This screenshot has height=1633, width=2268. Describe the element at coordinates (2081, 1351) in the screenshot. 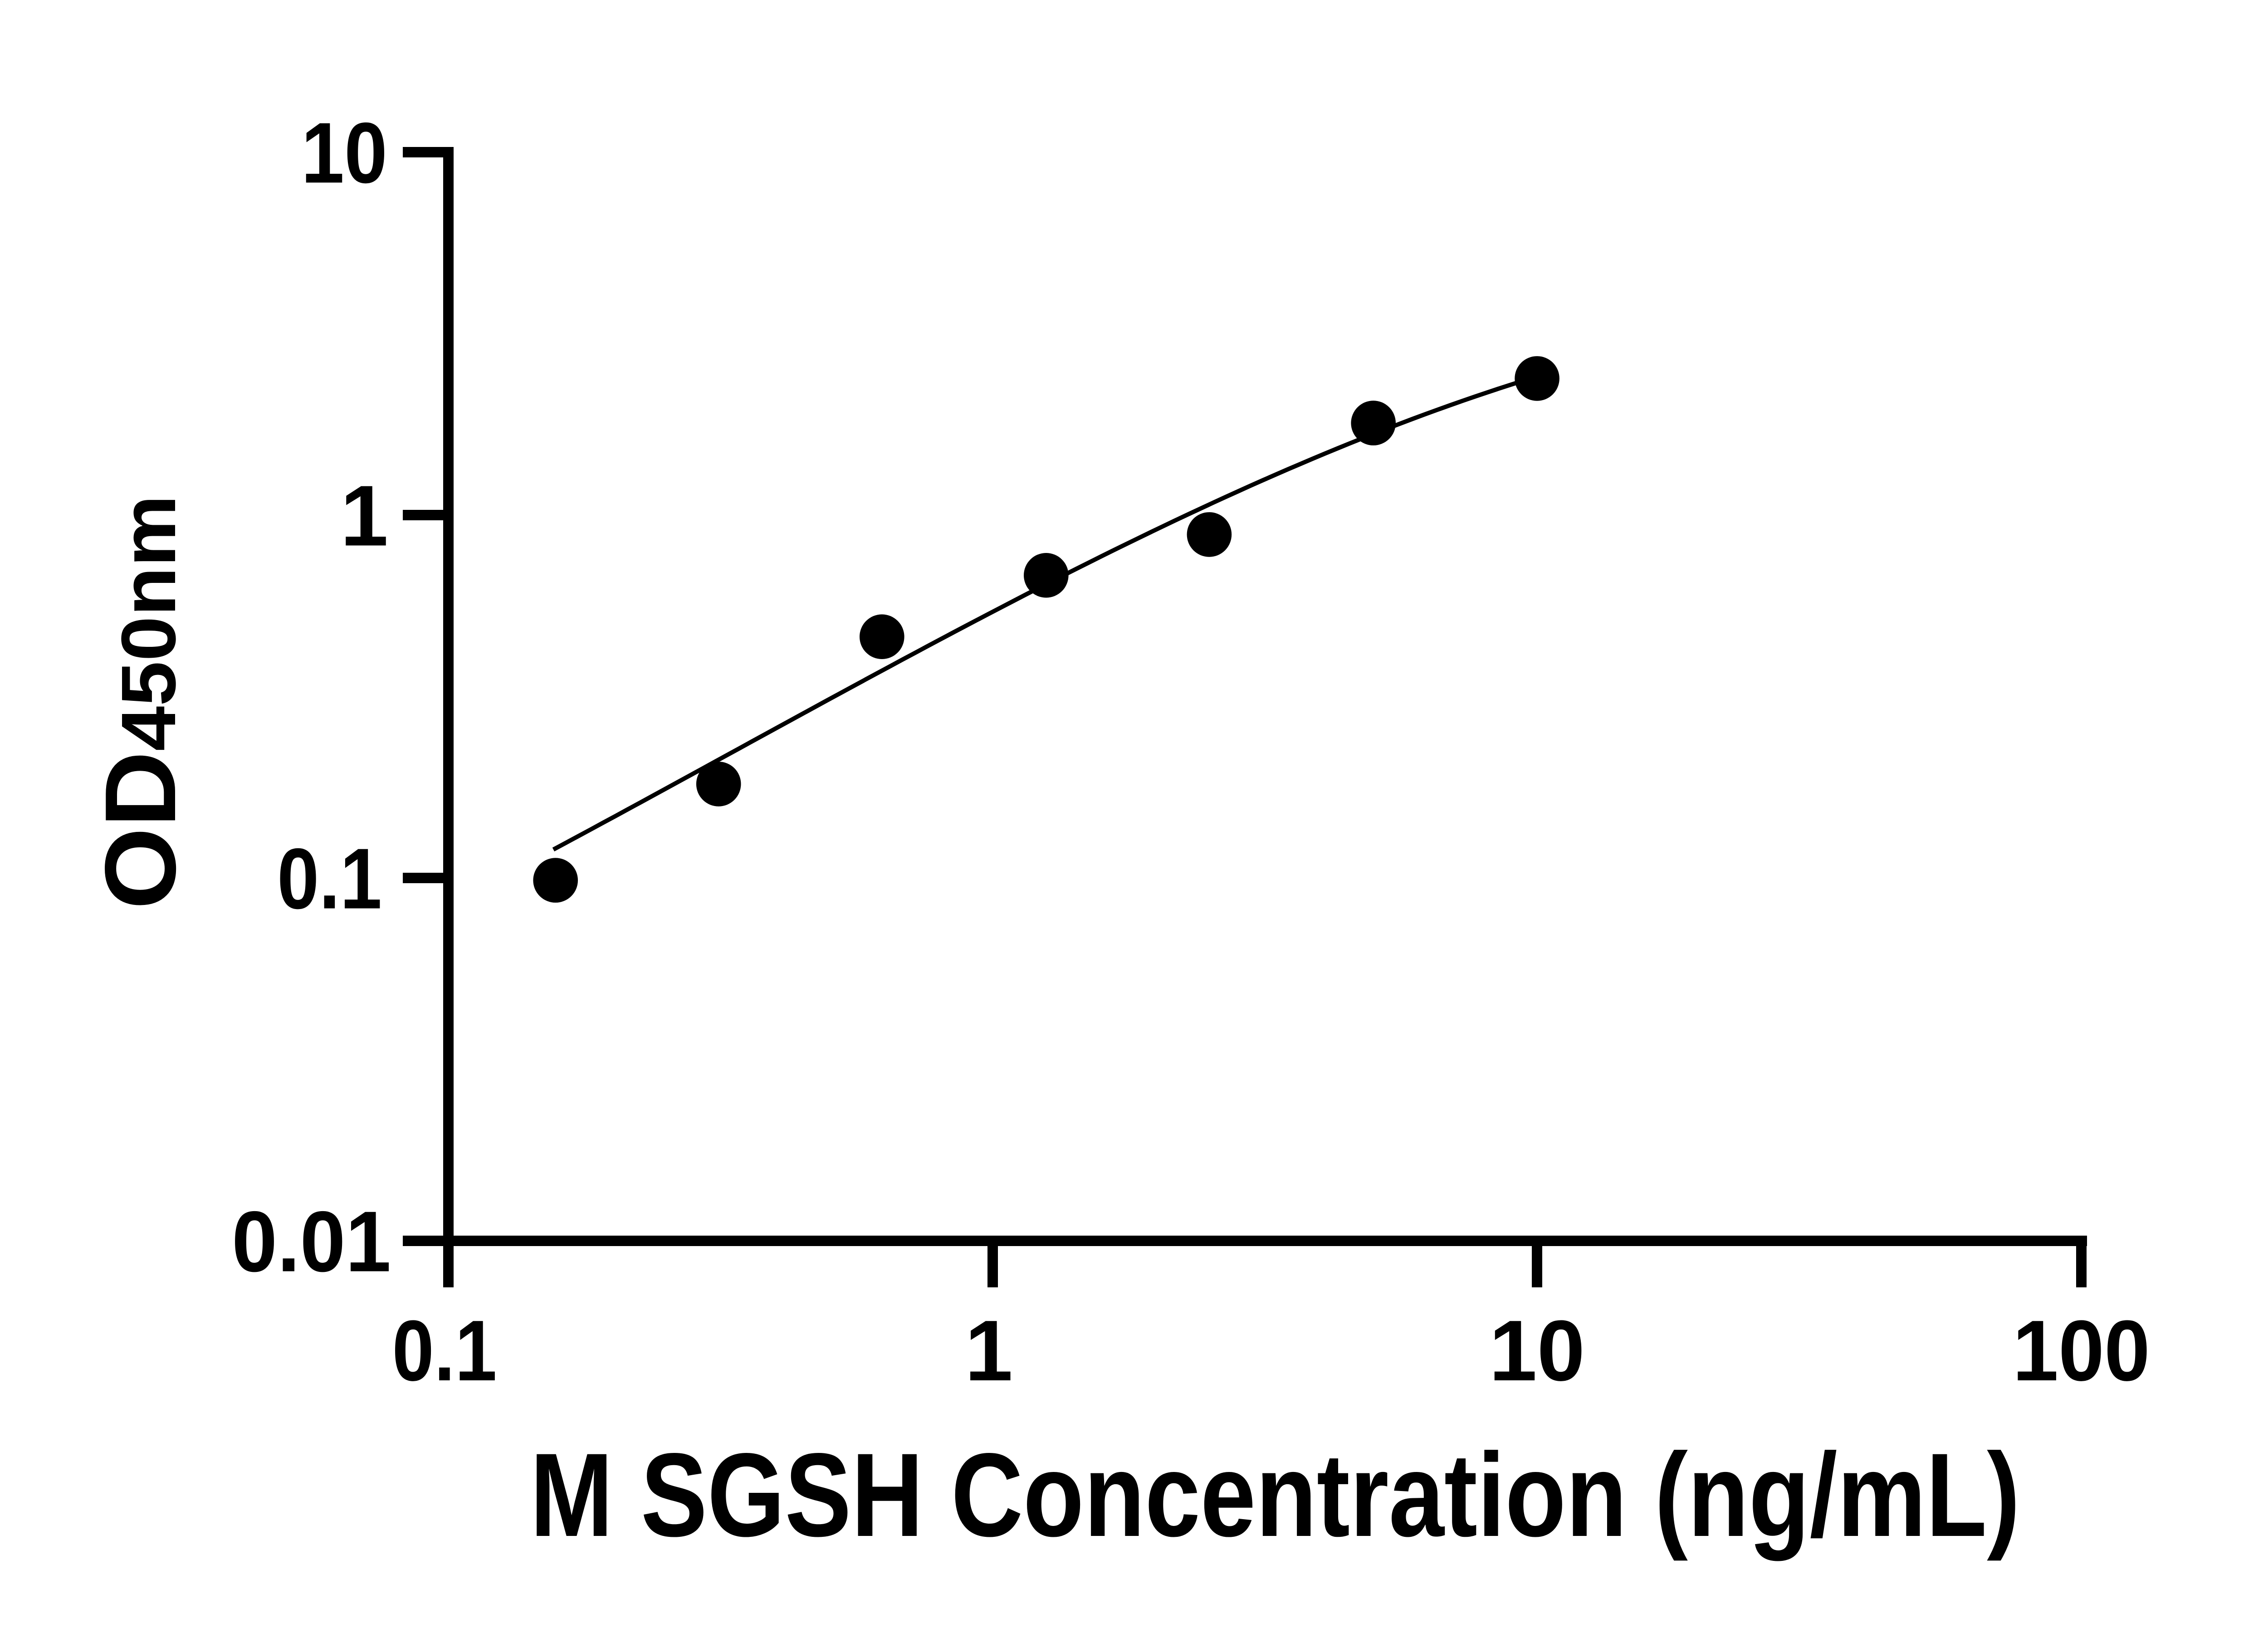

I see `svg-text: 100` at that location.